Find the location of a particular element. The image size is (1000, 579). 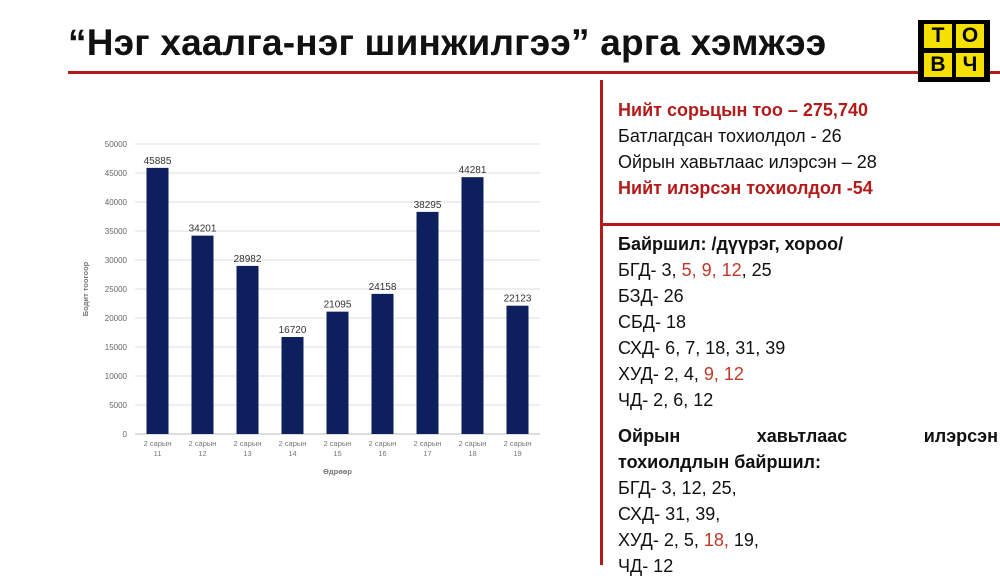

x-tick-label: 14 is located at coordinates (292, 453).